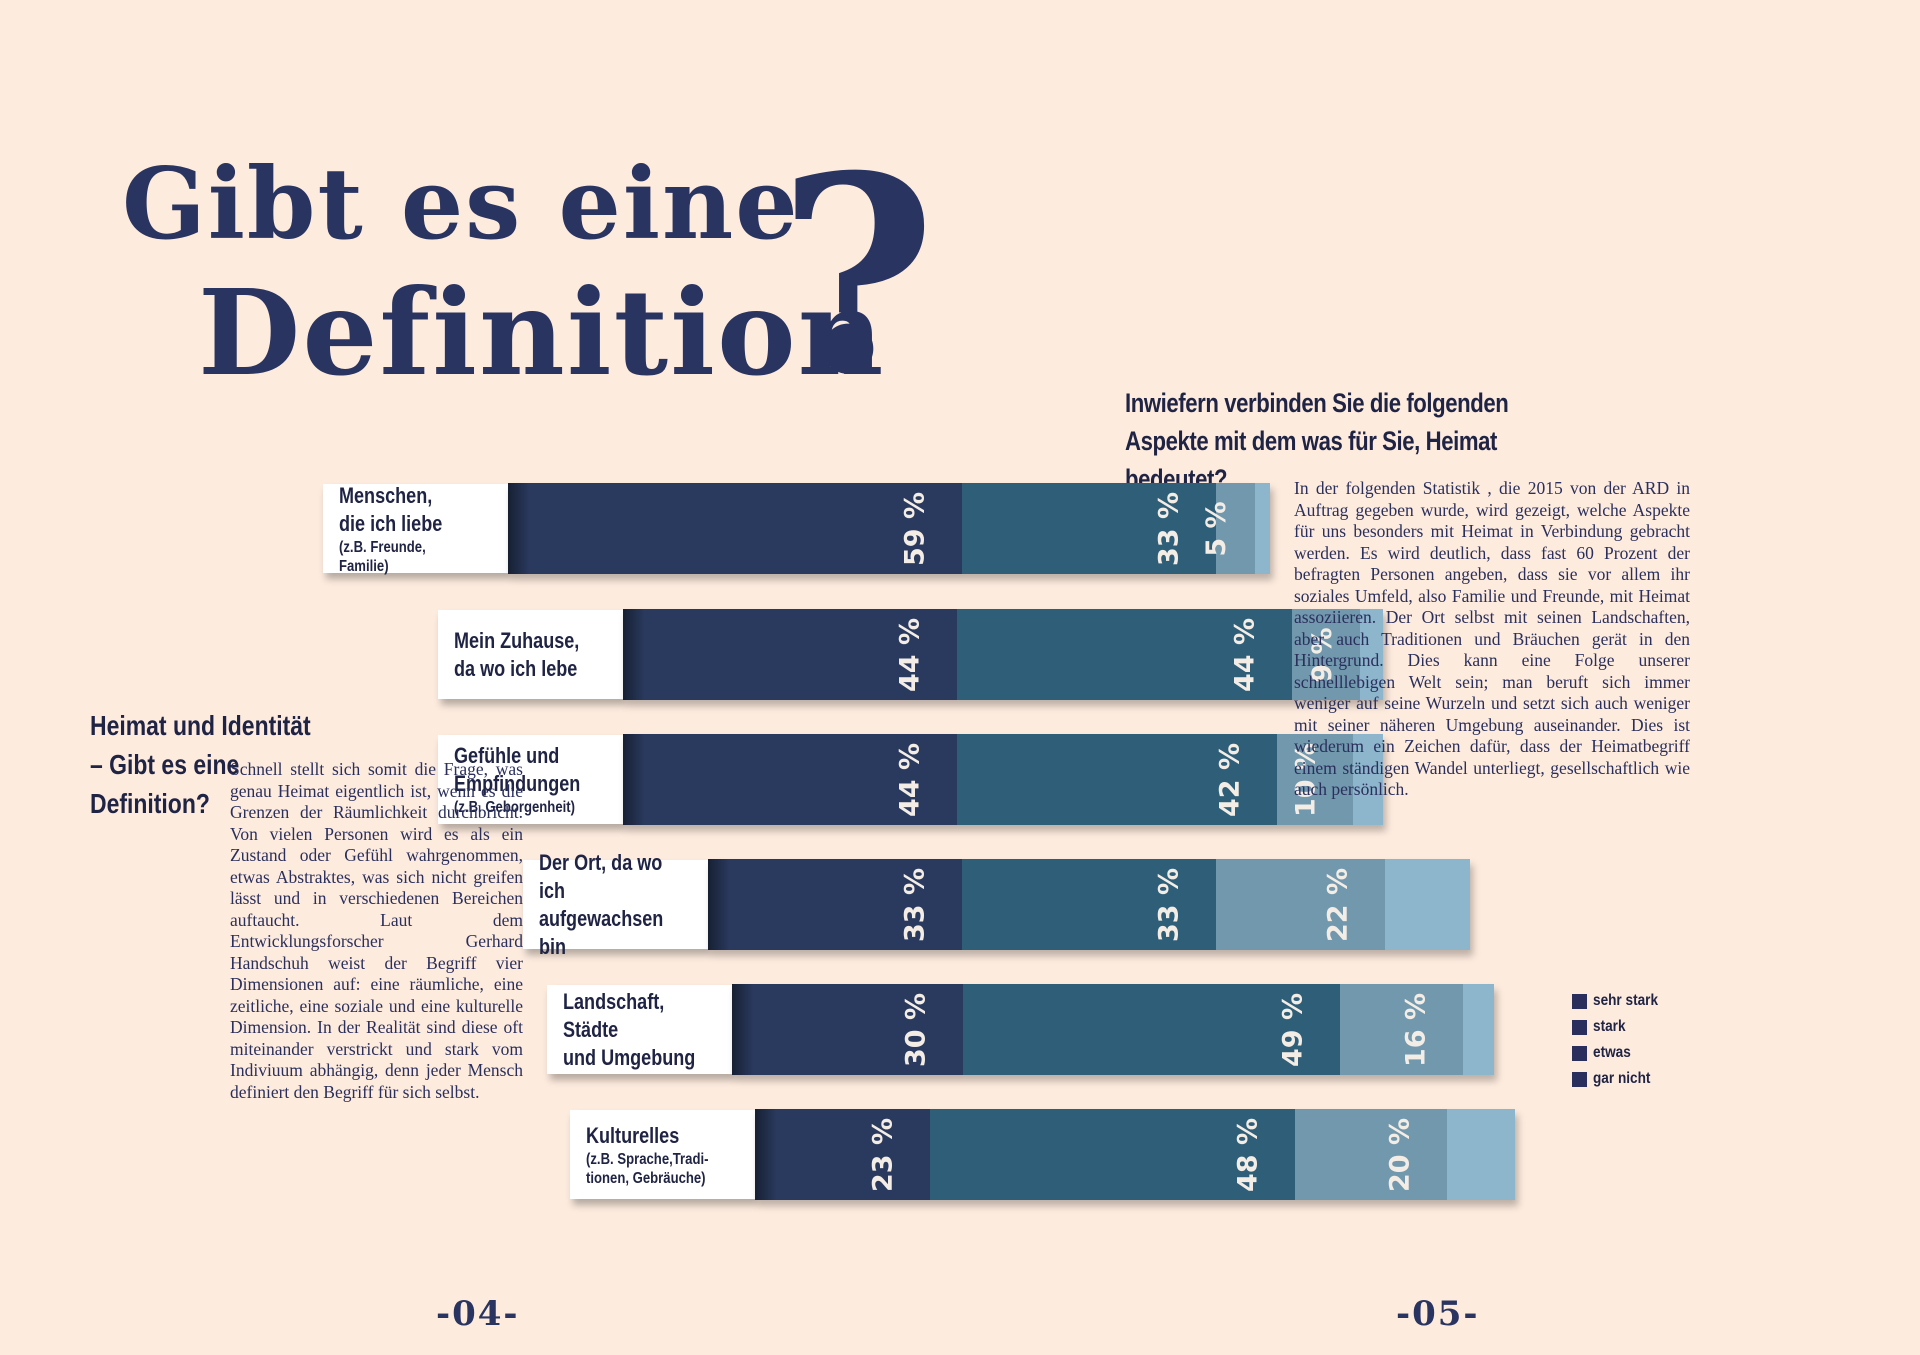  Describe the element at coordinates (633, 1135) in the screenshot. I see `category-label: Kulturelles` at that location.